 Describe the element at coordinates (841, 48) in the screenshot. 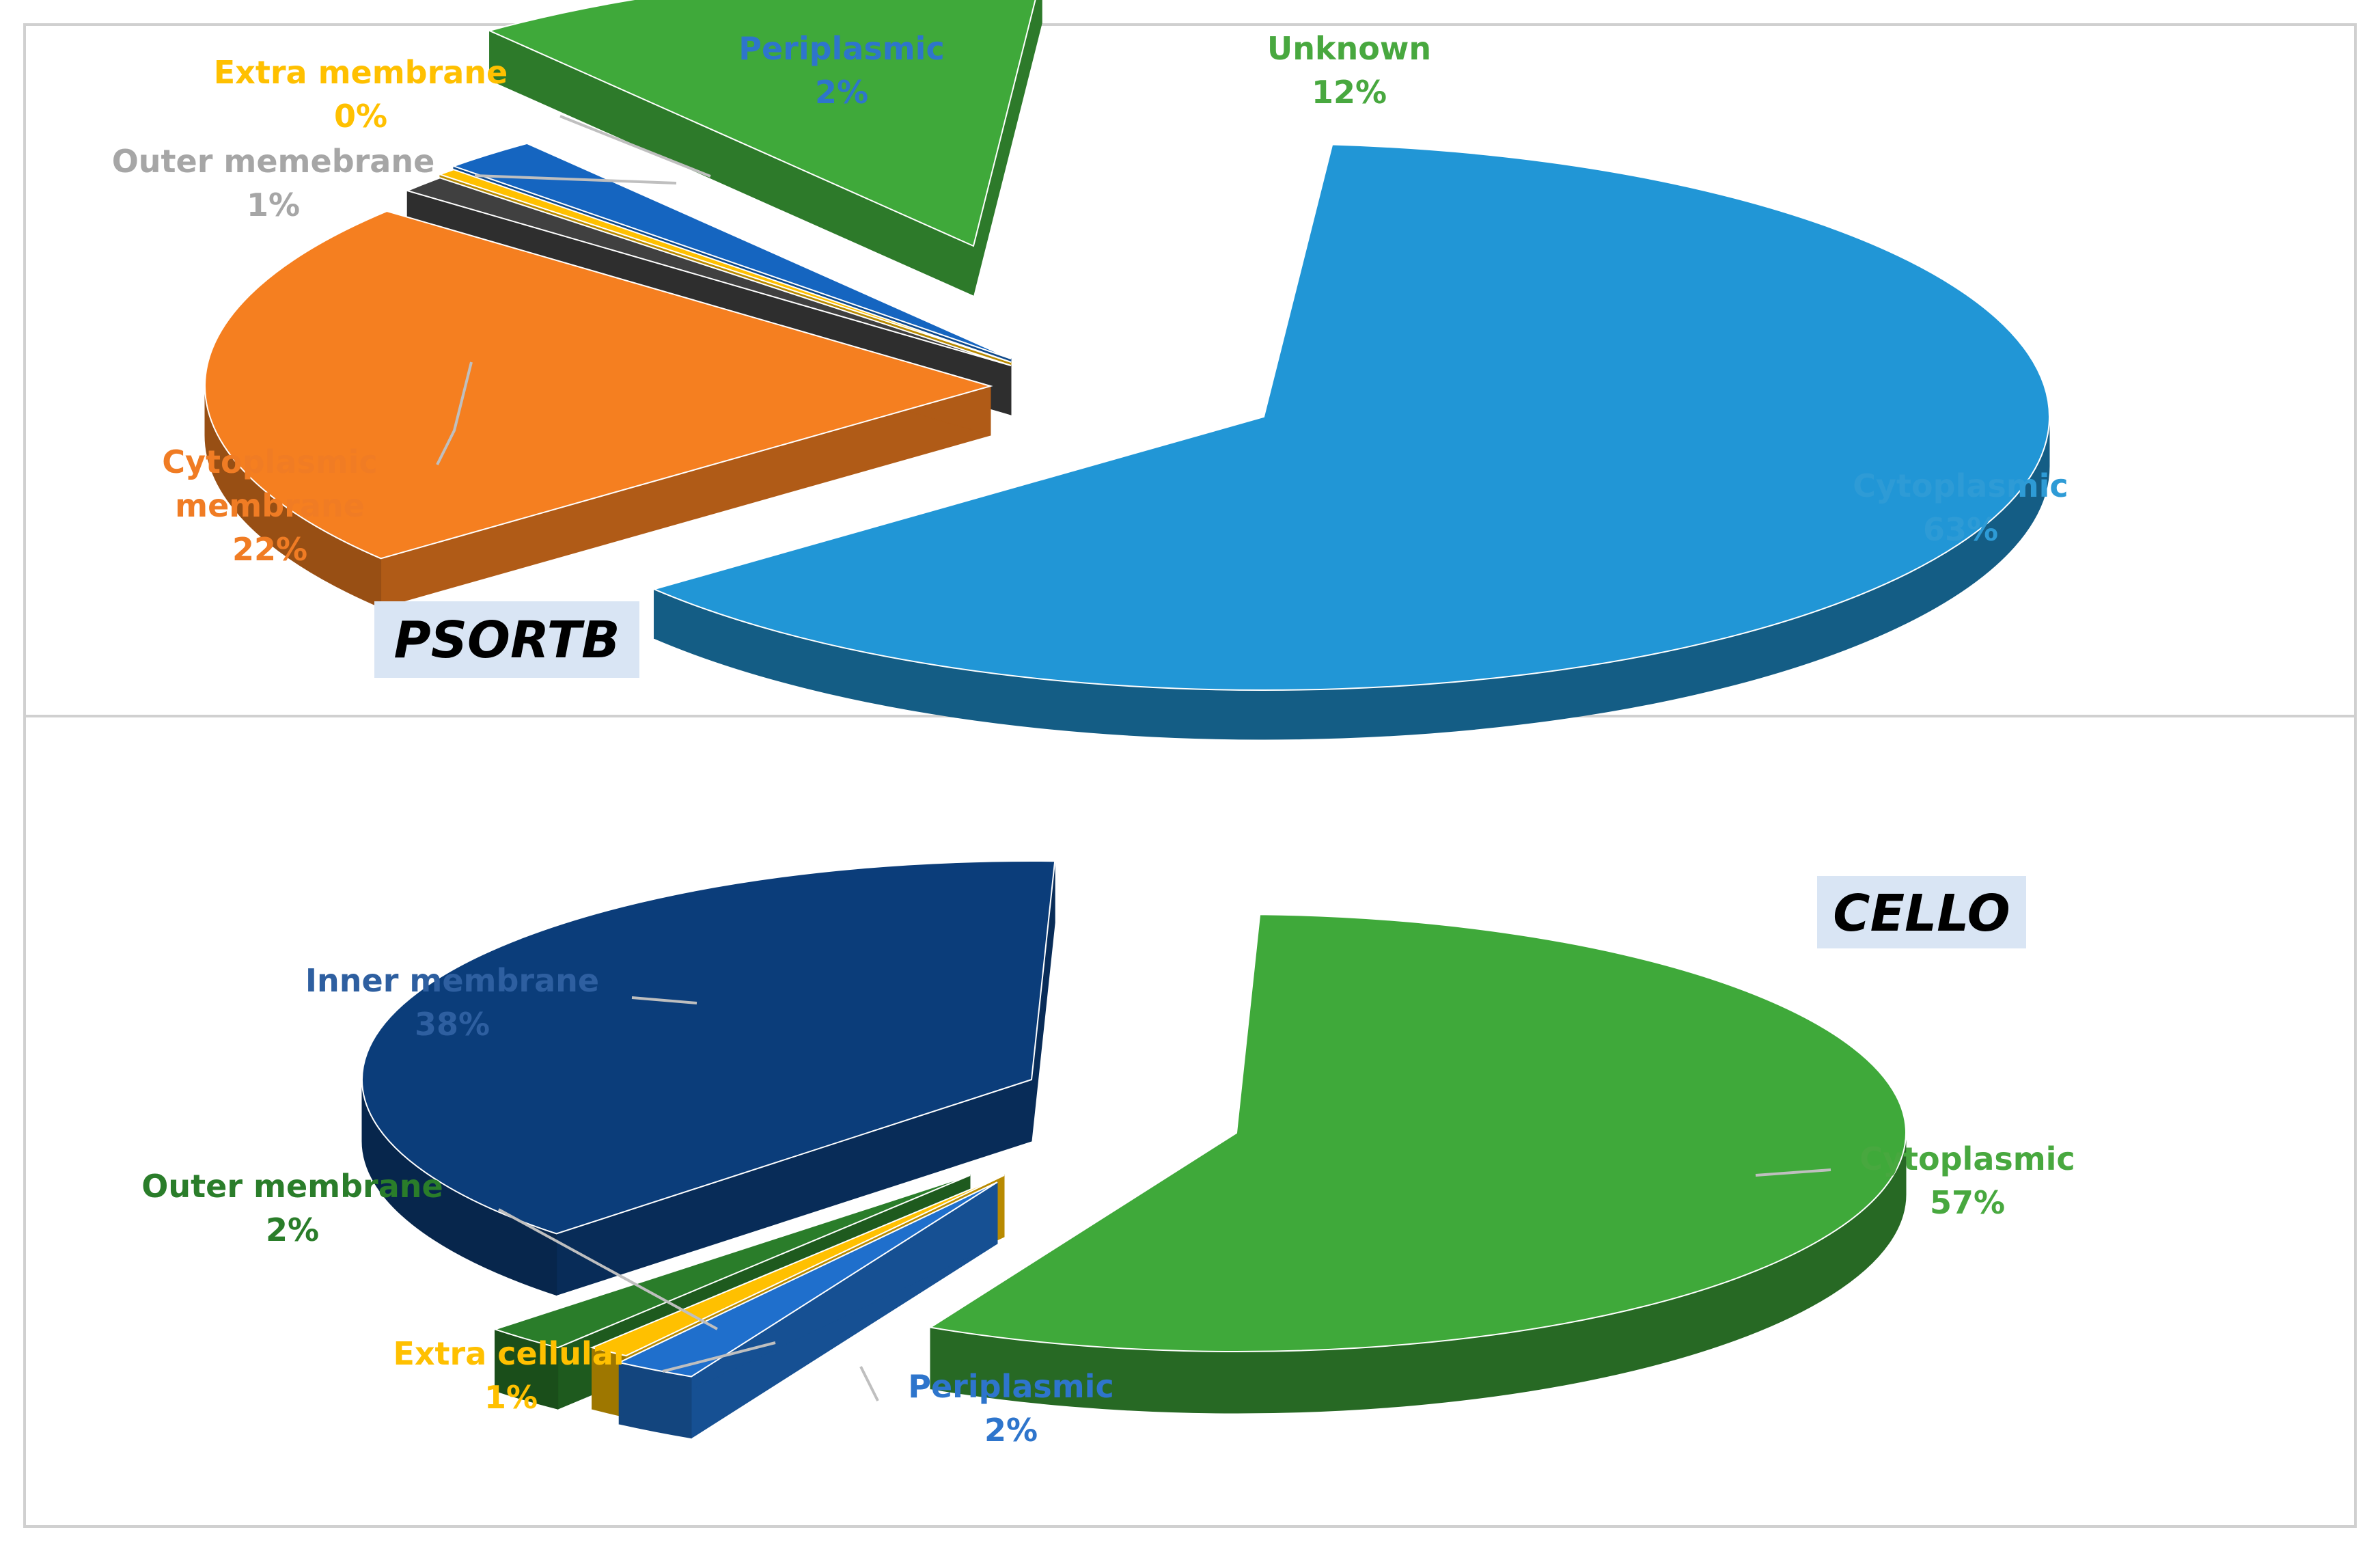

I see `psortb-label-text-periplasmic: Periplasmic` at that location.